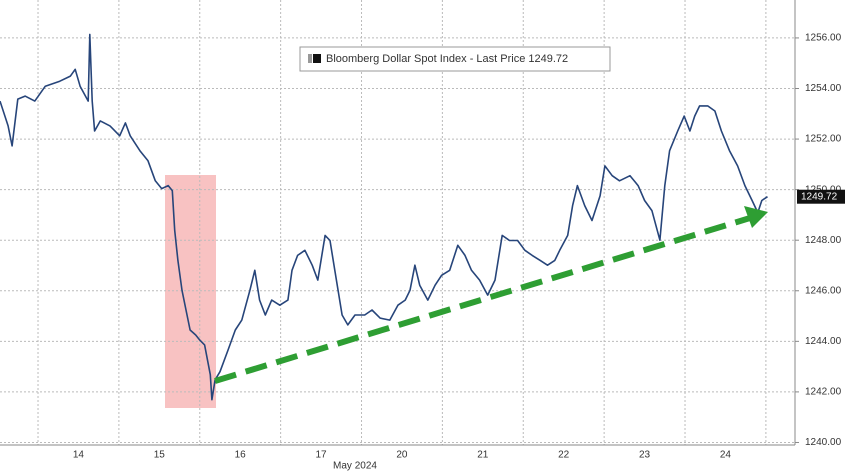 The width and height of the screenshot is (848, 476). I want to click on y-tick-label: 1244.00, so click(823, 341).